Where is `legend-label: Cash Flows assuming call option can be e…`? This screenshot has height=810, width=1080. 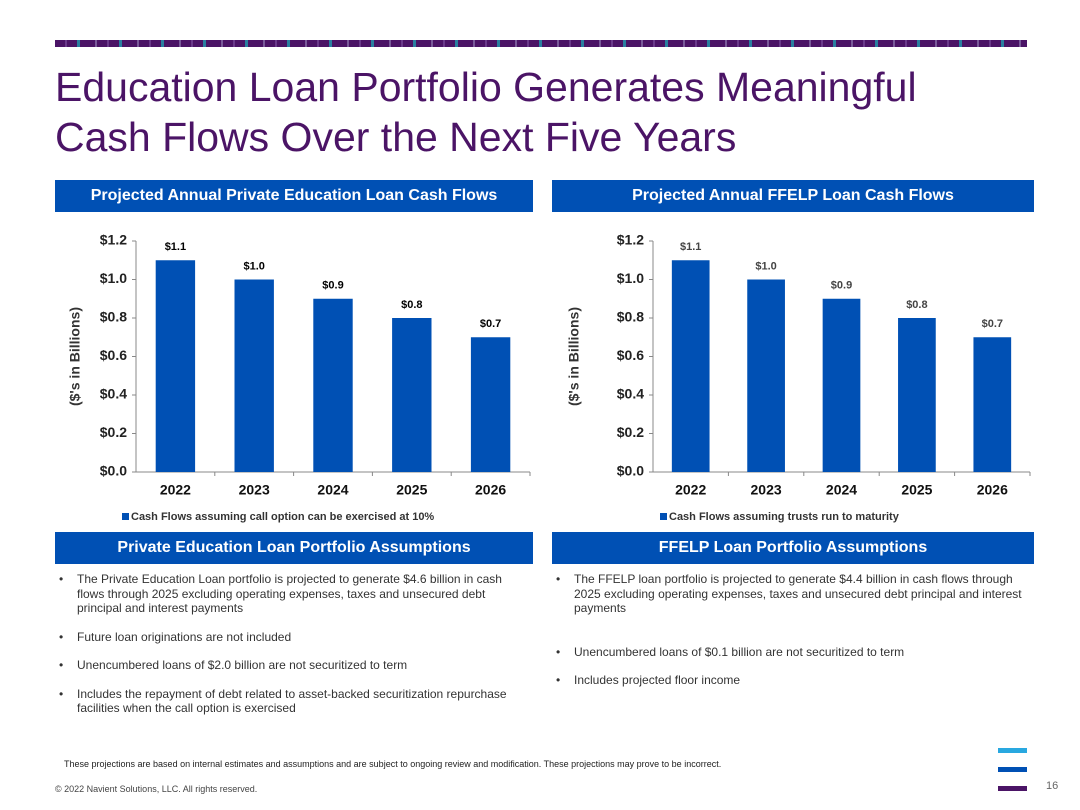 legend-label: Cash Flows assuming call option can be e… is located at coordinates (282, 517).